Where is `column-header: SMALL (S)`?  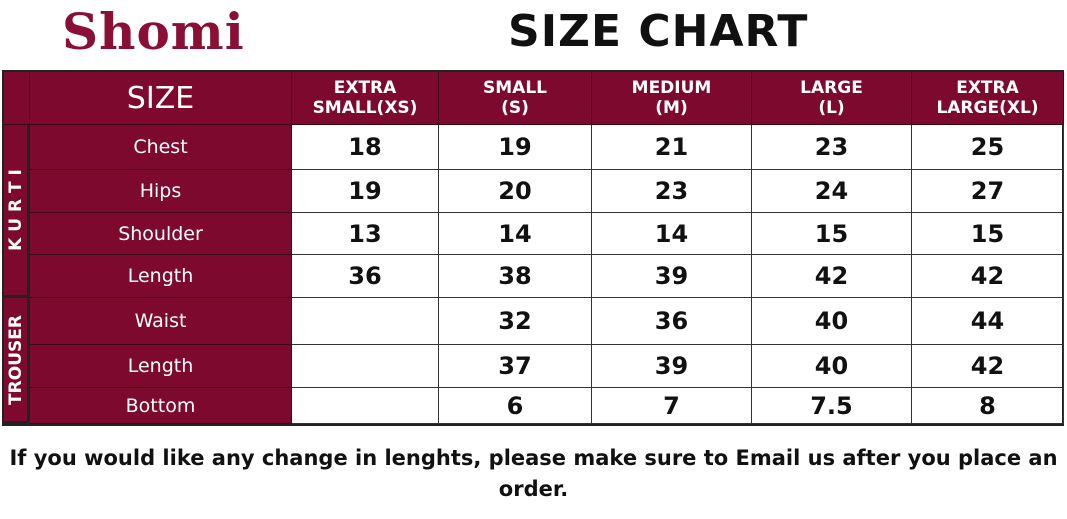 column-header: SMALL (S) is located at coordinates (515, 98).